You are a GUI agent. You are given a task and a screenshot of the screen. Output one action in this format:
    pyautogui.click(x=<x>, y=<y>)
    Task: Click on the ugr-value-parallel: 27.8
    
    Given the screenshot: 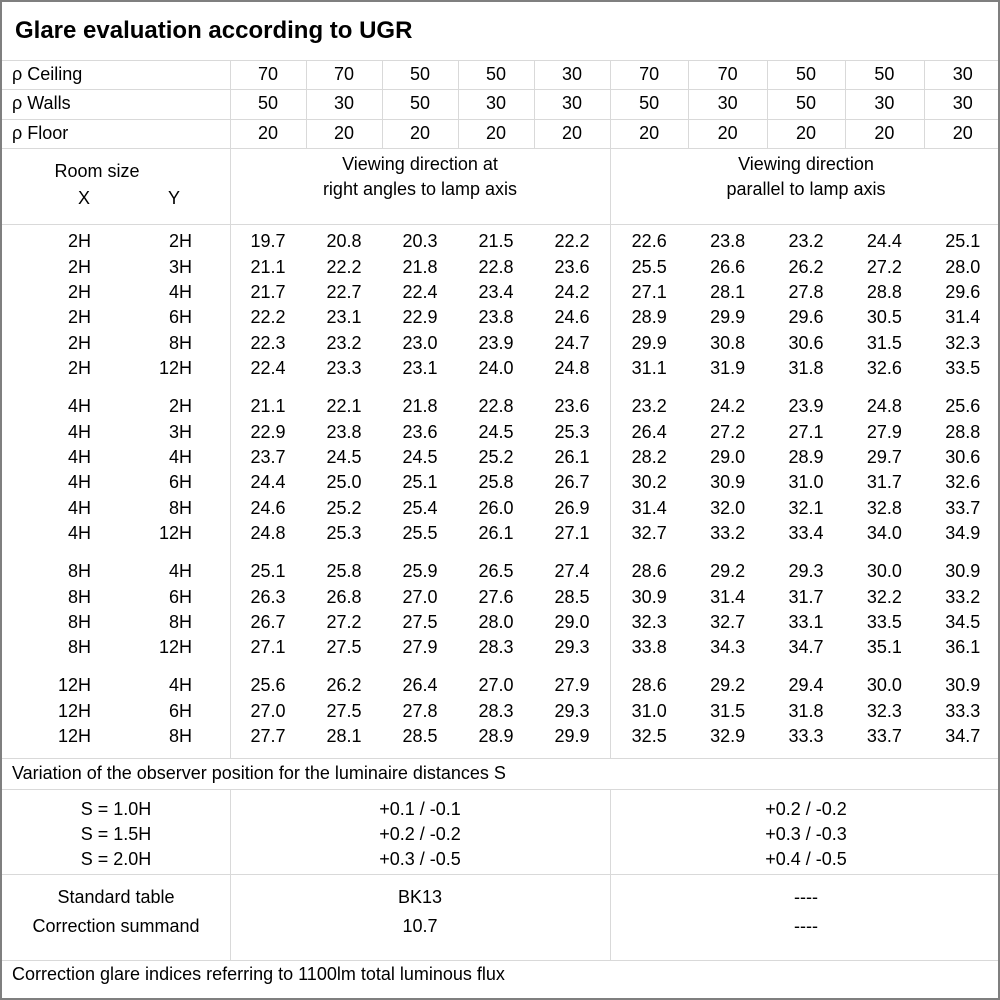 What is the action you would take?
    pyautogui.click(x=806, y=291)
    